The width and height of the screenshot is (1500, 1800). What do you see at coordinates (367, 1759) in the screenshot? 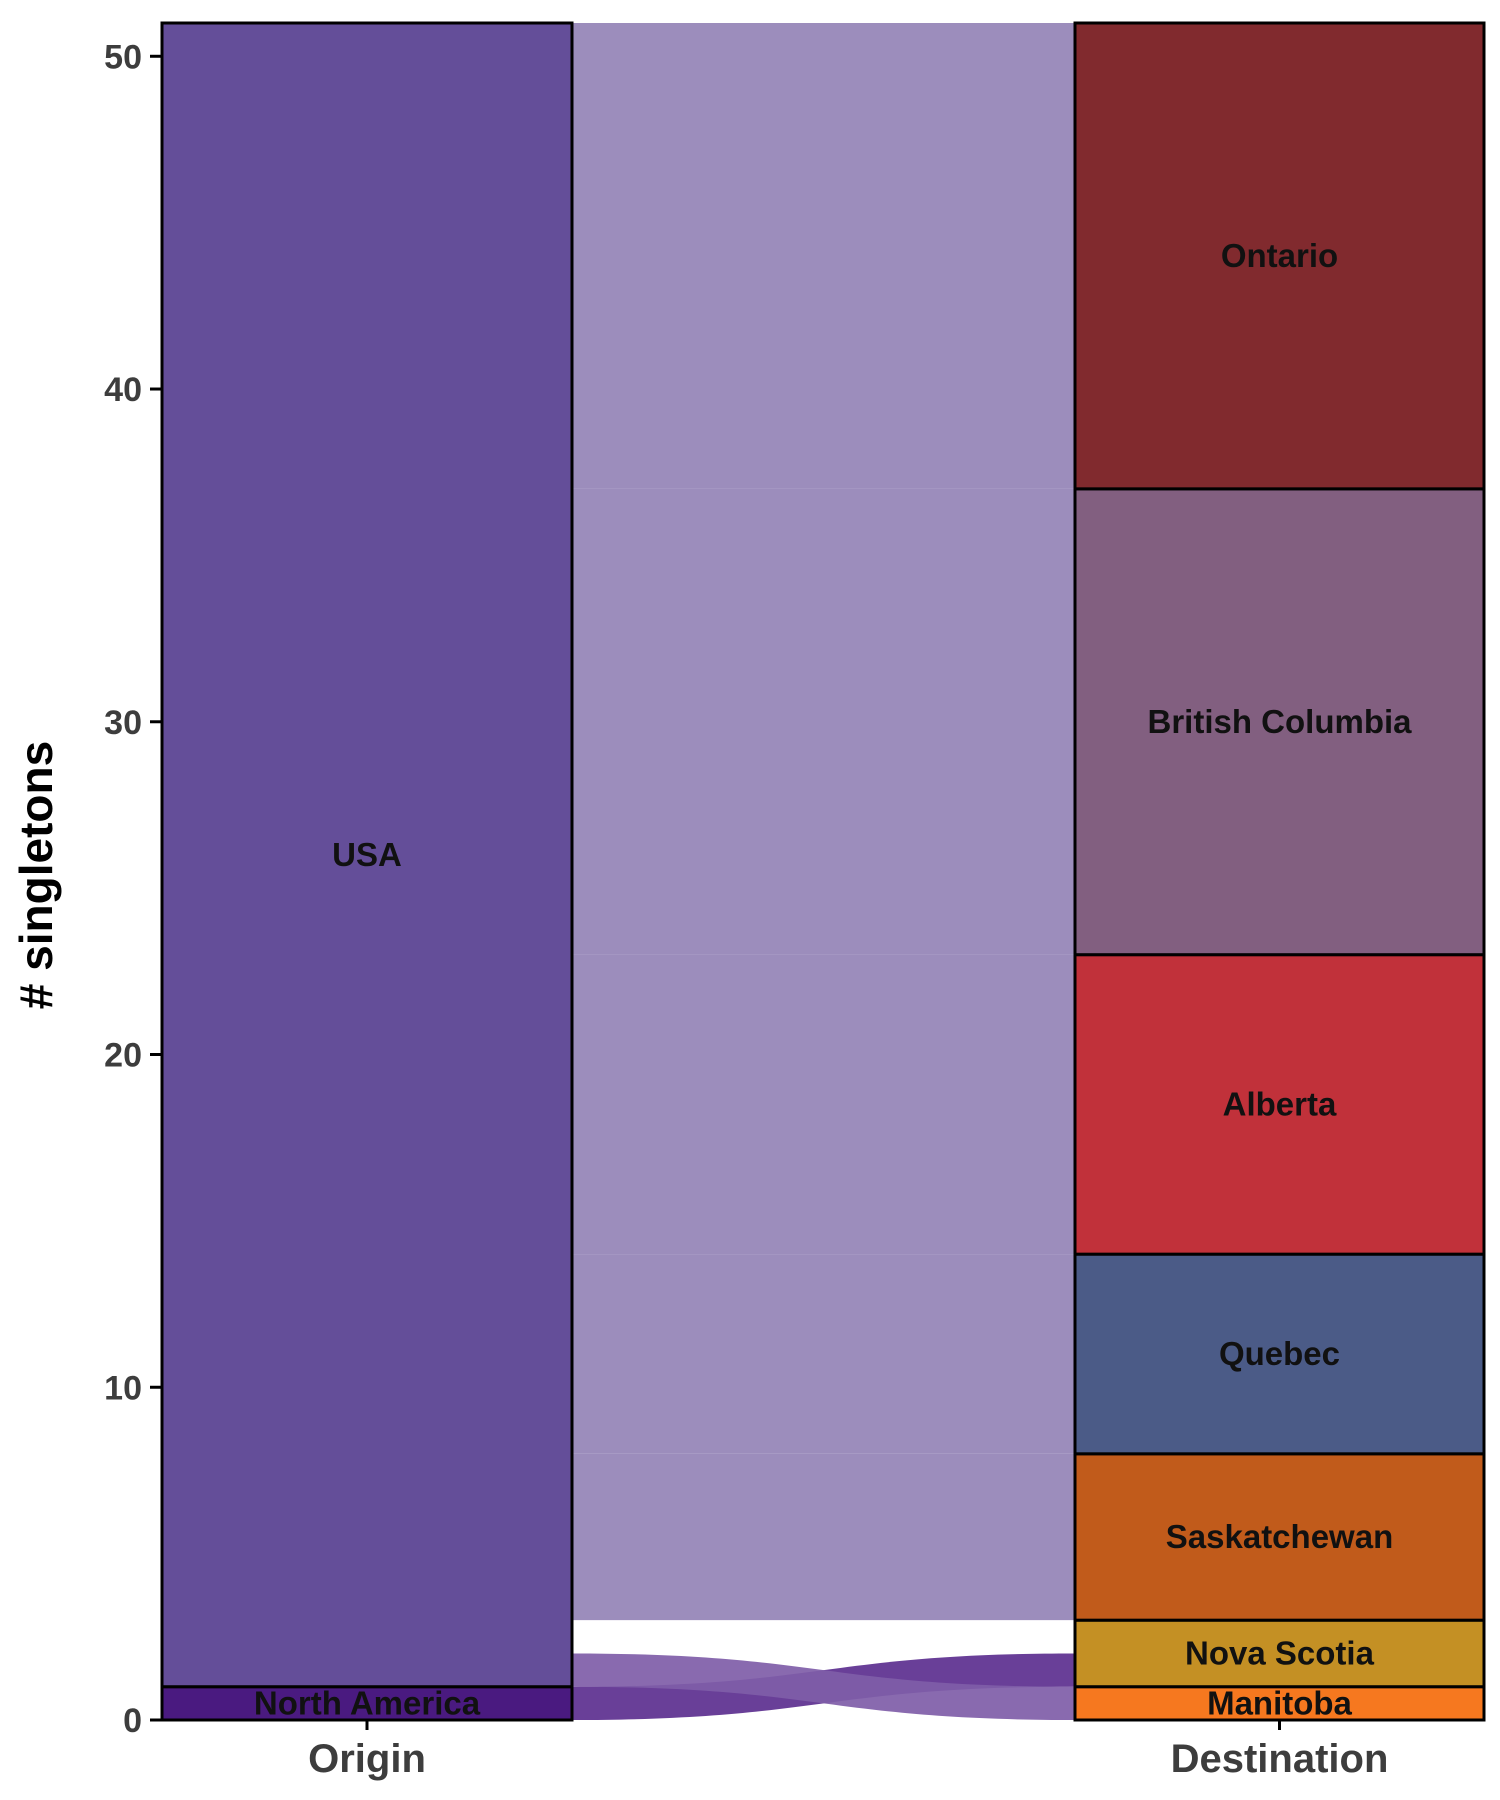
I see `x-tick-label-origin: Origin` at bounding box center [367, 1759].